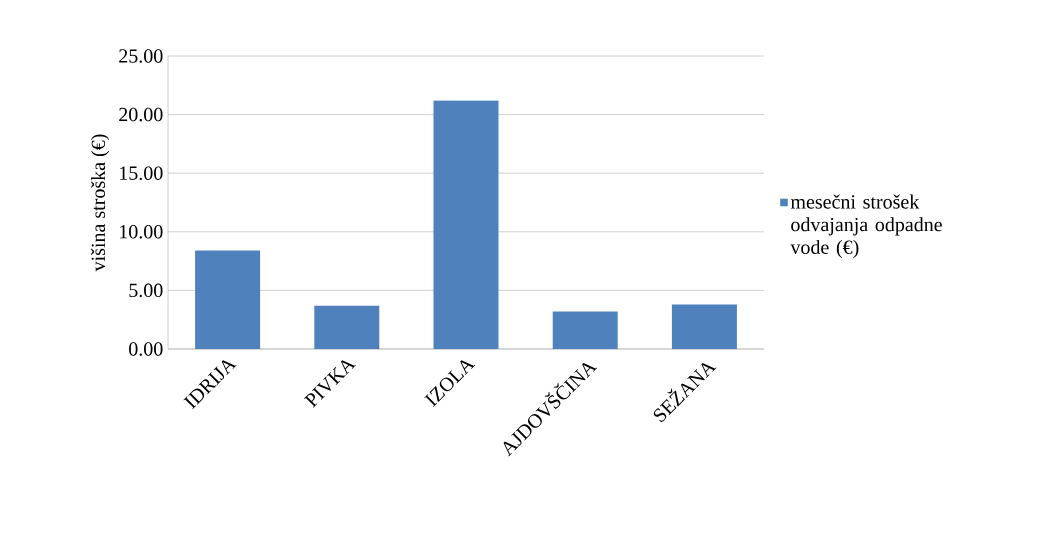  Describe the element at coordinates (100, 203) in the screenshot. I see `y-axis-title: višina stroška (€)` at that location.